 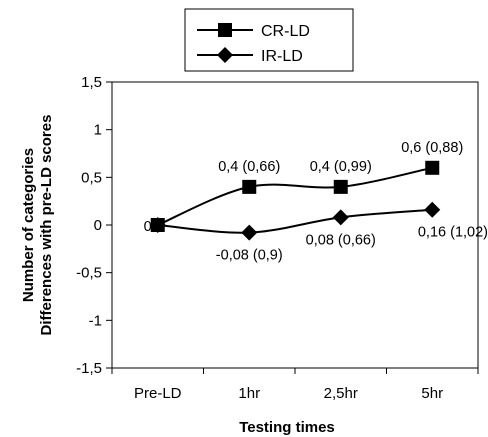 What do you see at coordinates (249, 167) in the screenshot?
I see `data-label-cr-ld: 0,4 (0,66)` at bounding box center [249, 167].